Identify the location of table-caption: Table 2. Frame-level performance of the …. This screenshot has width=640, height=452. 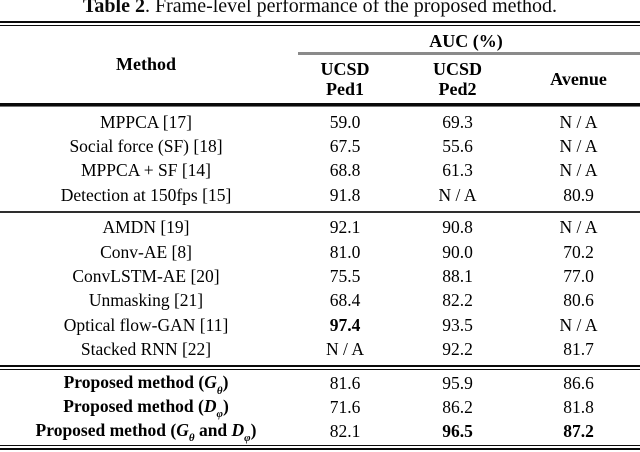
(320, 8).